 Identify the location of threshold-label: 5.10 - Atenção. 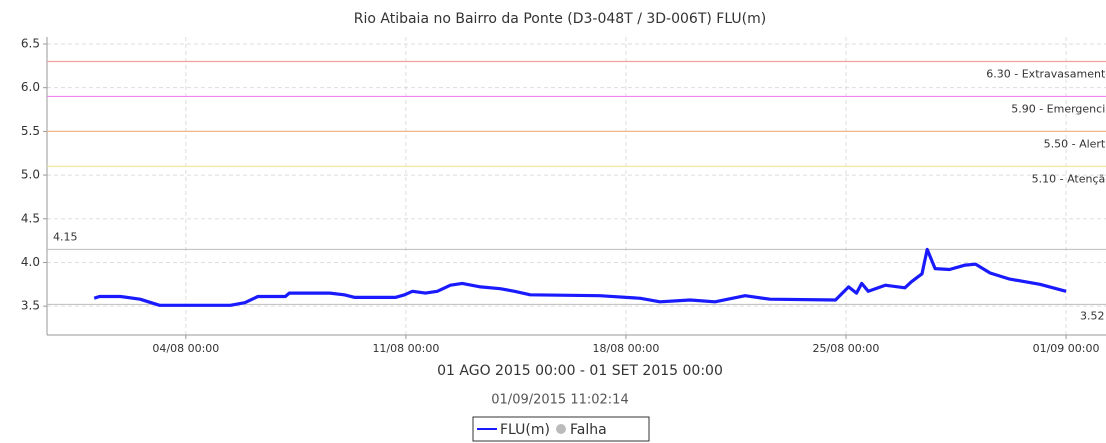
(1069, 178).